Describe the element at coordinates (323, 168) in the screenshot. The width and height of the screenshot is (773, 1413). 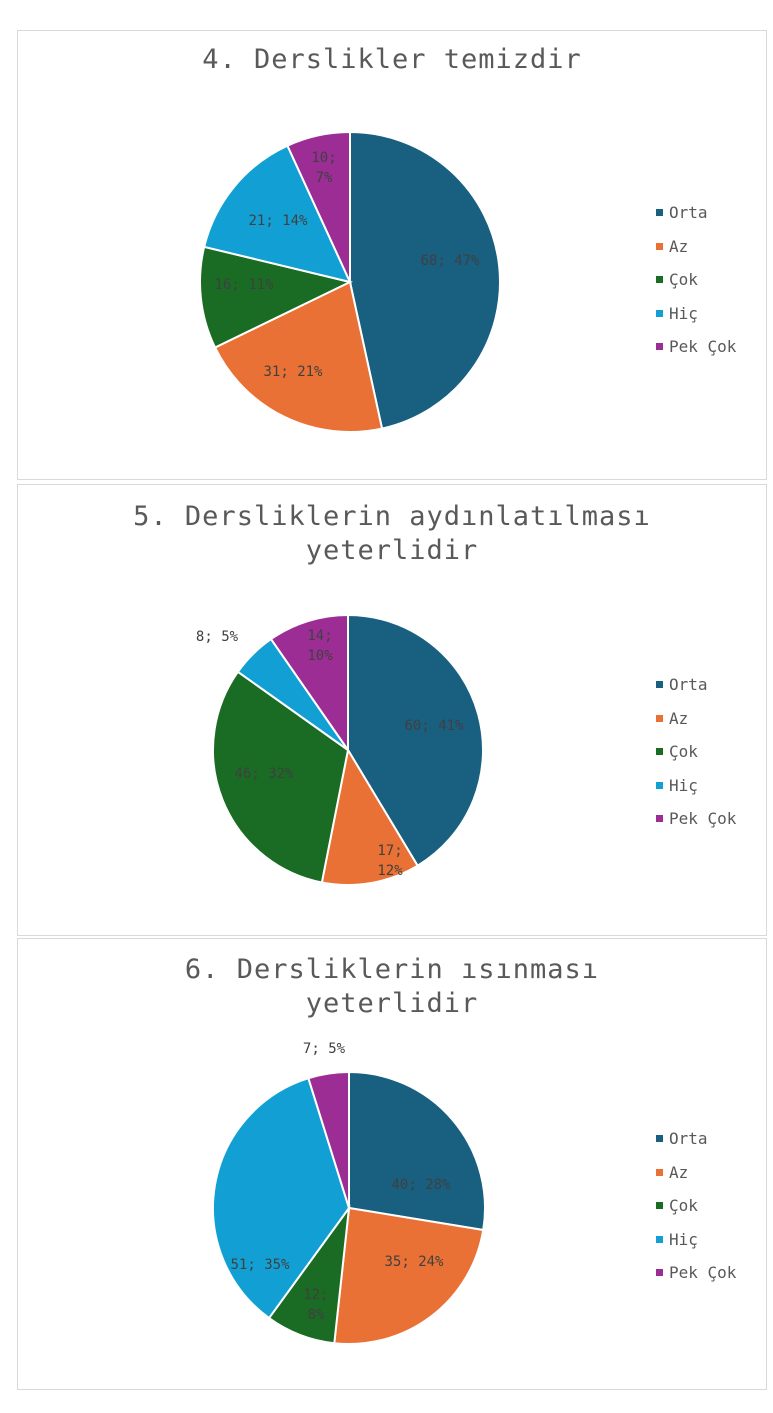
I see `data-label: 10; 7%` at that location.